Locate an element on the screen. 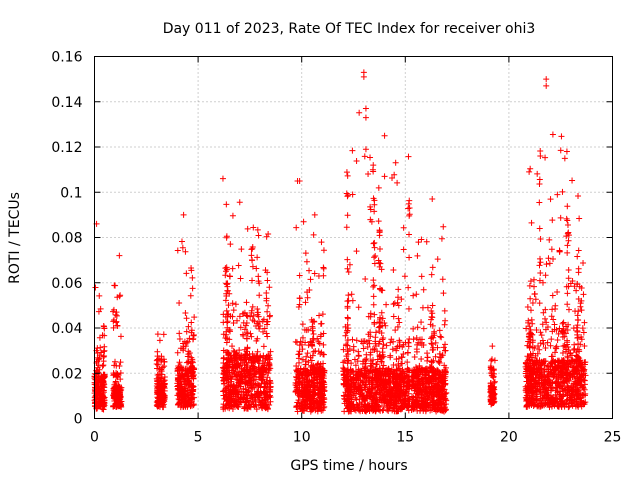  x-tick-label: 20 is located at coordinates (509, 438).